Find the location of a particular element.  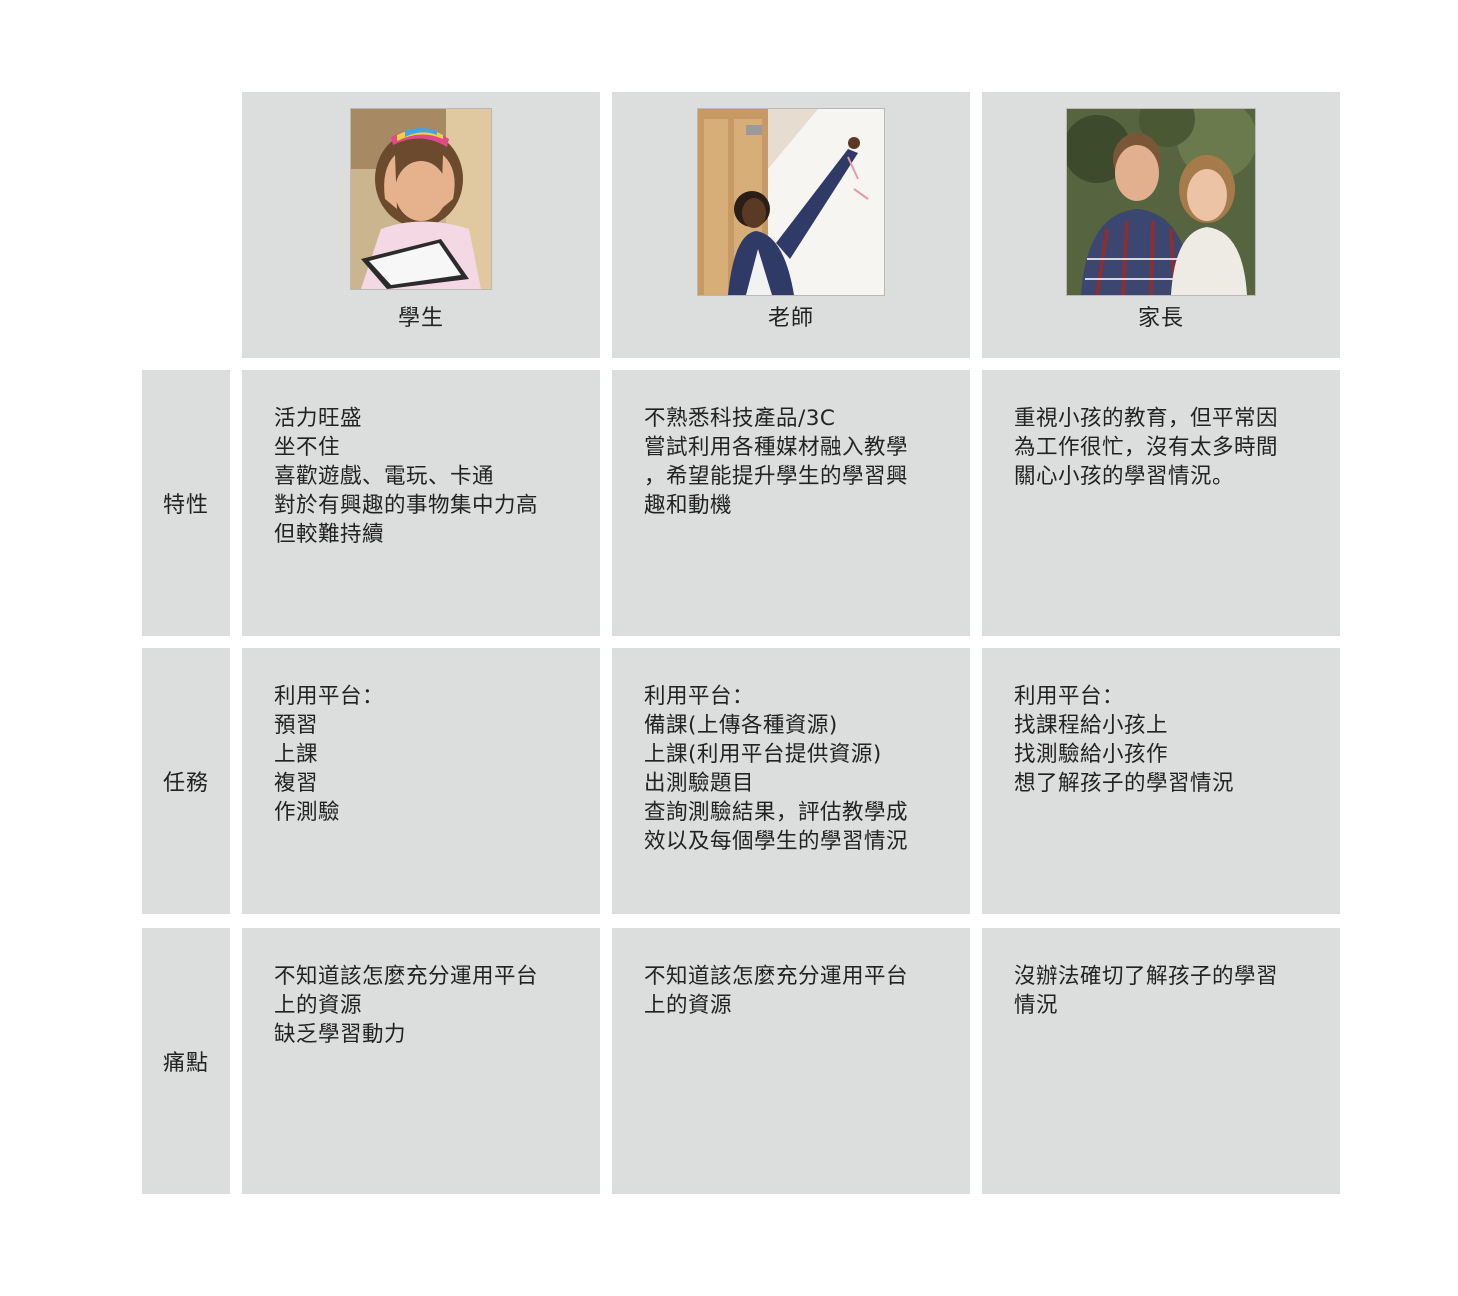

teacher-photo is located at coordinates (791, 202).